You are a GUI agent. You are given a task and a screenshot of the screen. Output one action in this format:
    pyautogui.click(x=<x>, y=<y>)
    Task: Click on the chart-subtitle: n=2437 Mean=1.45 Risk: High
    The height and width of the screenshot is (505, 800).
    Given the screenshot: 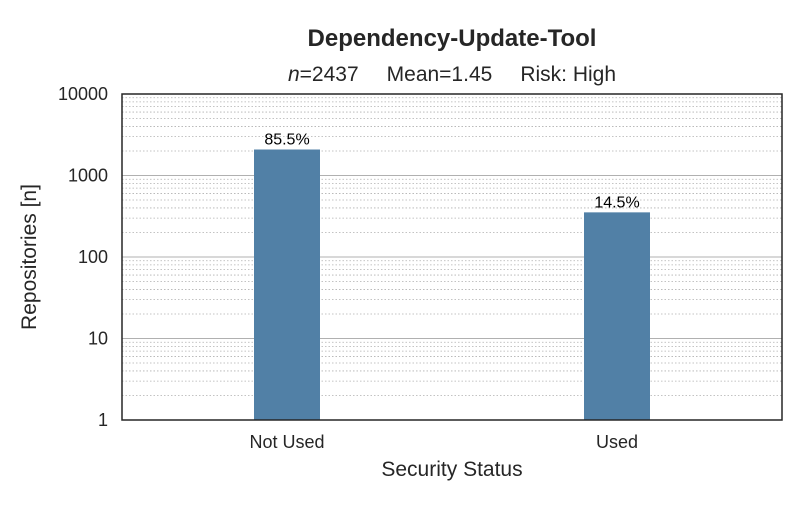 What is the action you would take?
    pyautogui.click(x=452, y=74)
    